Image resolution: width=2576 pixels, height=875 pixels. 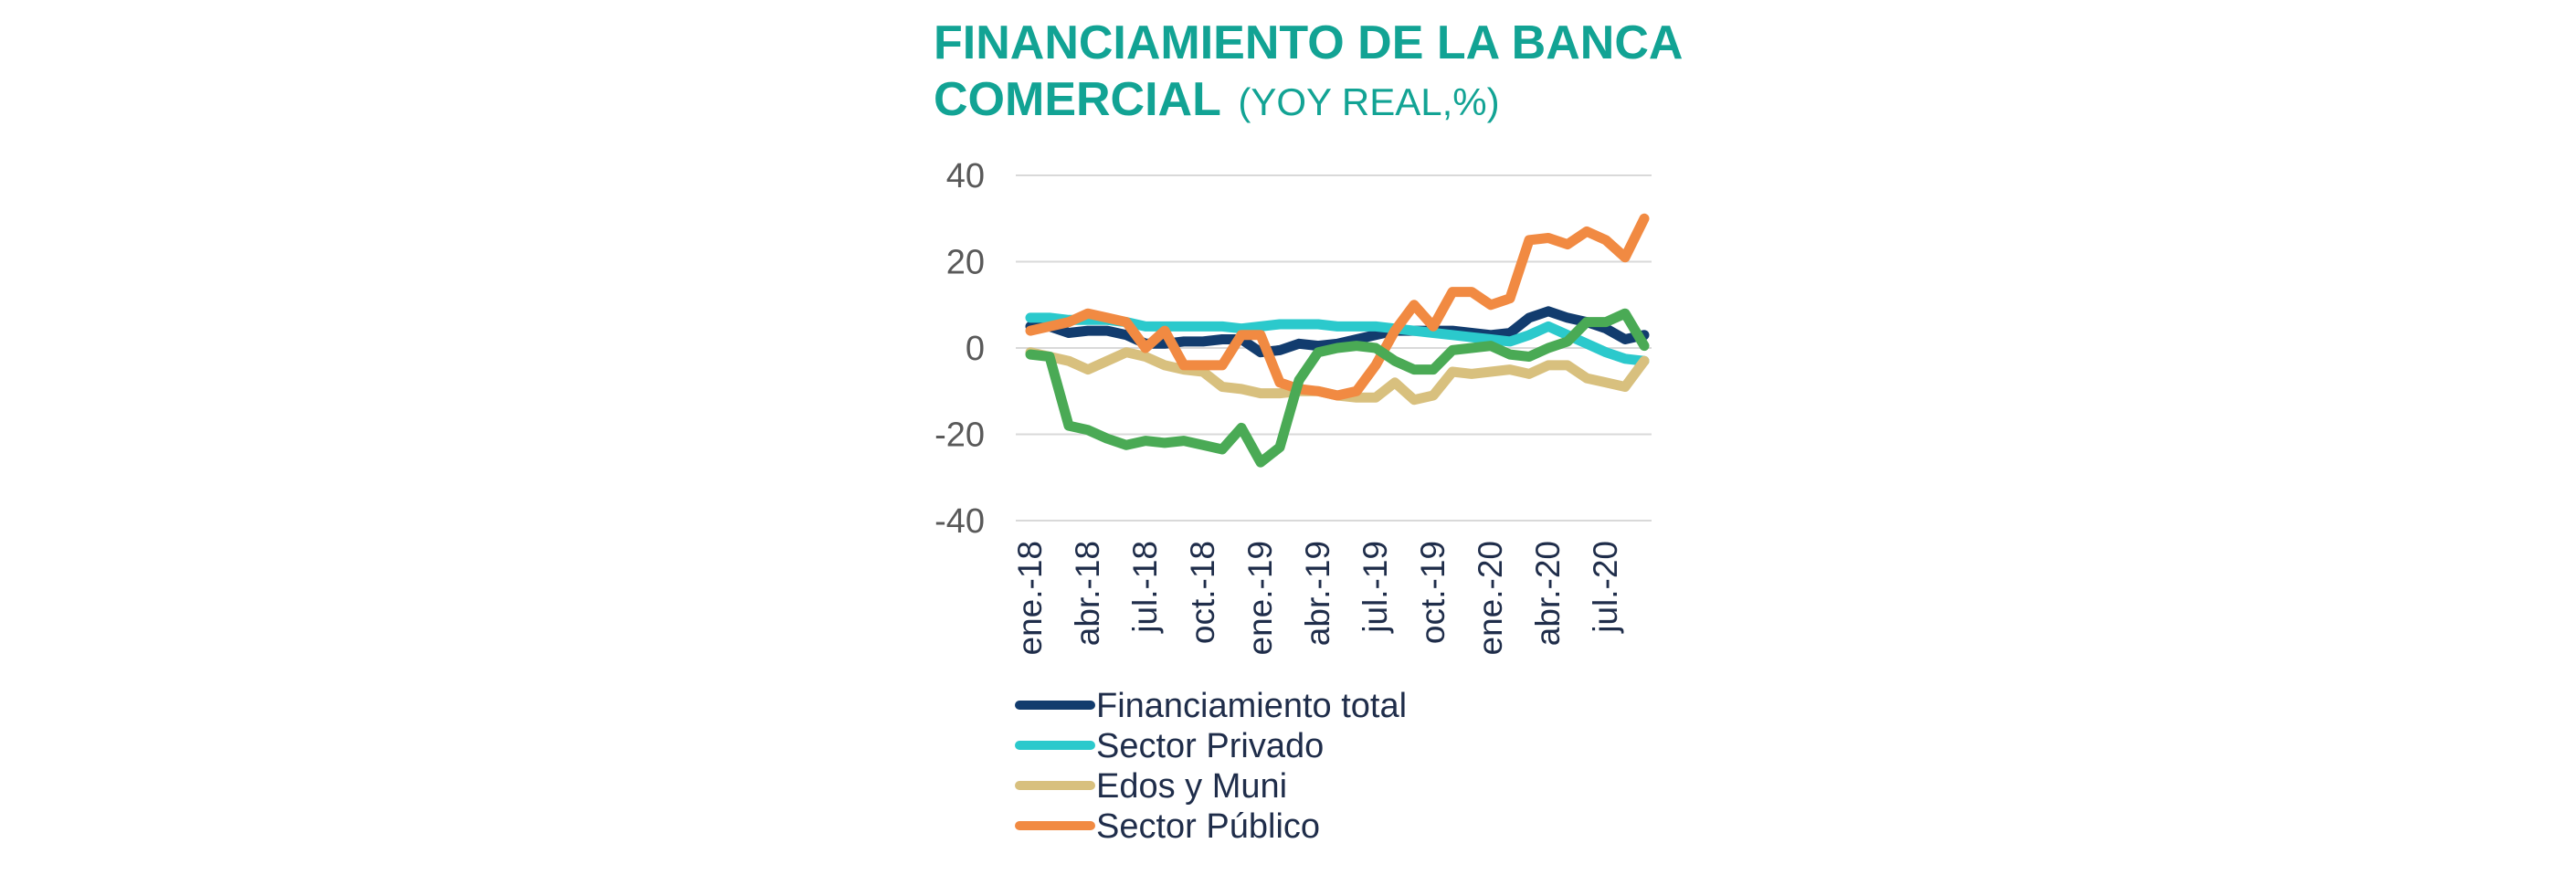 What do you see at coordinates (1088, 593) in the screenshot?
I see `x-tick-label: abr.-18` at bounding box center [1088, 593].